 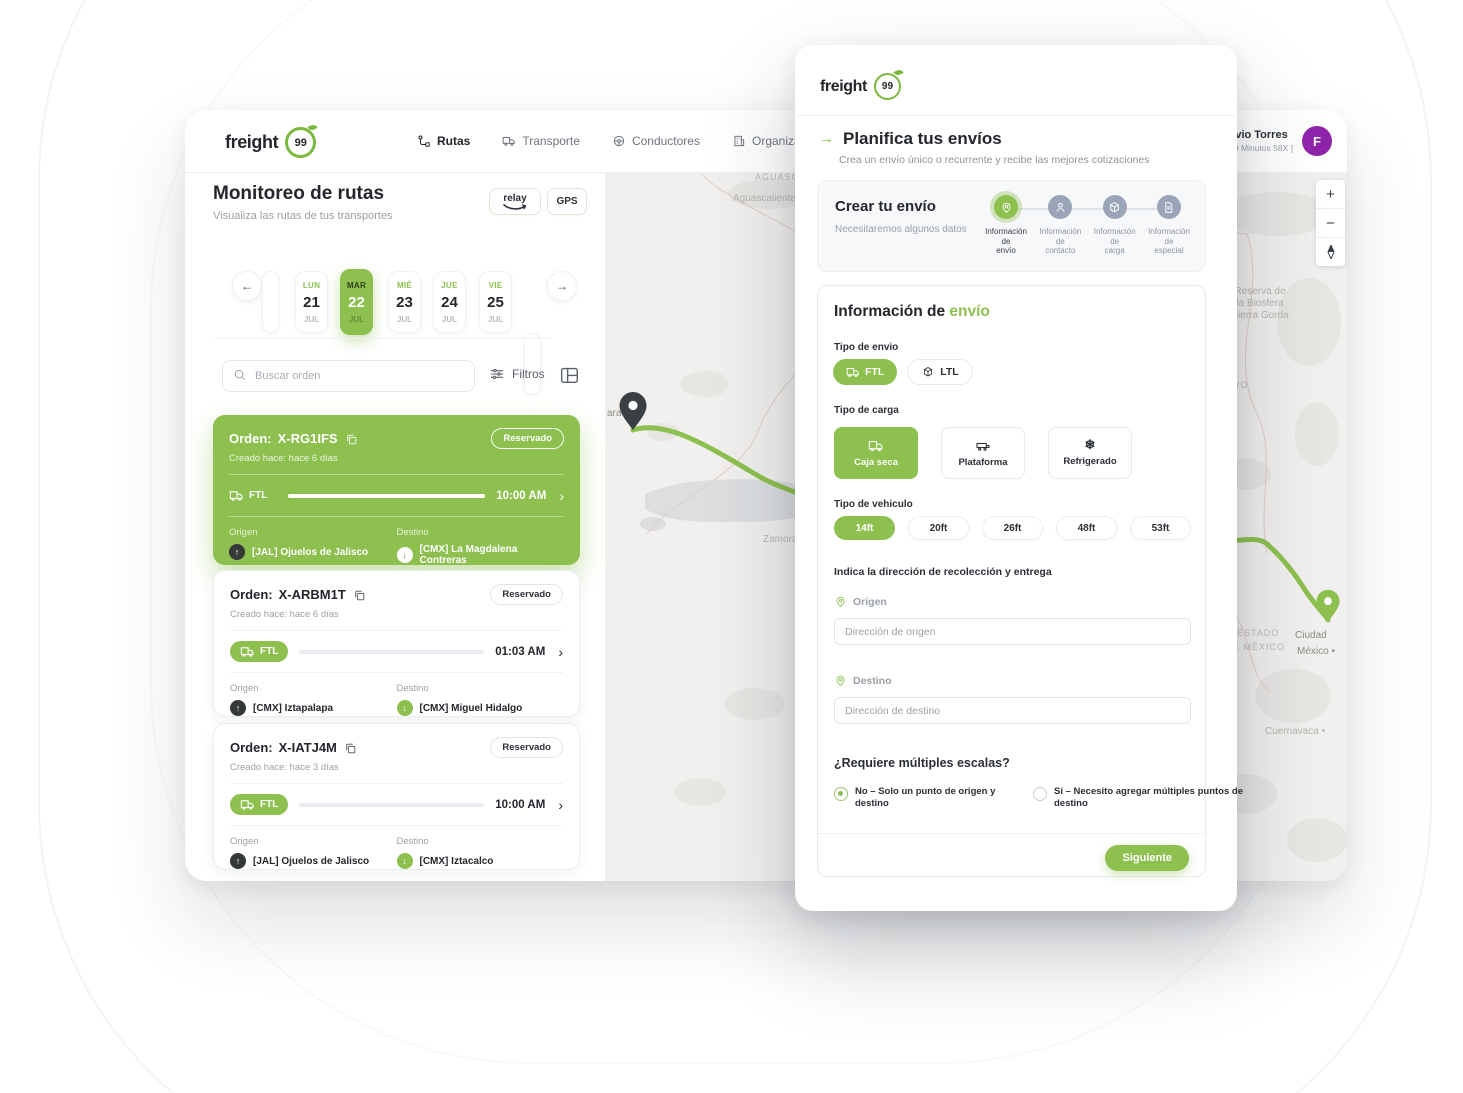 What do you see at coordinates (656, 141) in the screenshot?
I see `nav-item-conductores: Conductores` at bounding box center [656, 141].